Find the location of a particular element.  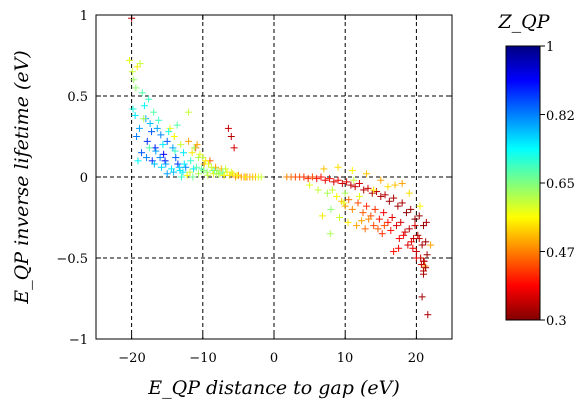

colorbar-tick-label: 0.47 is located at coordinates (560, 253).